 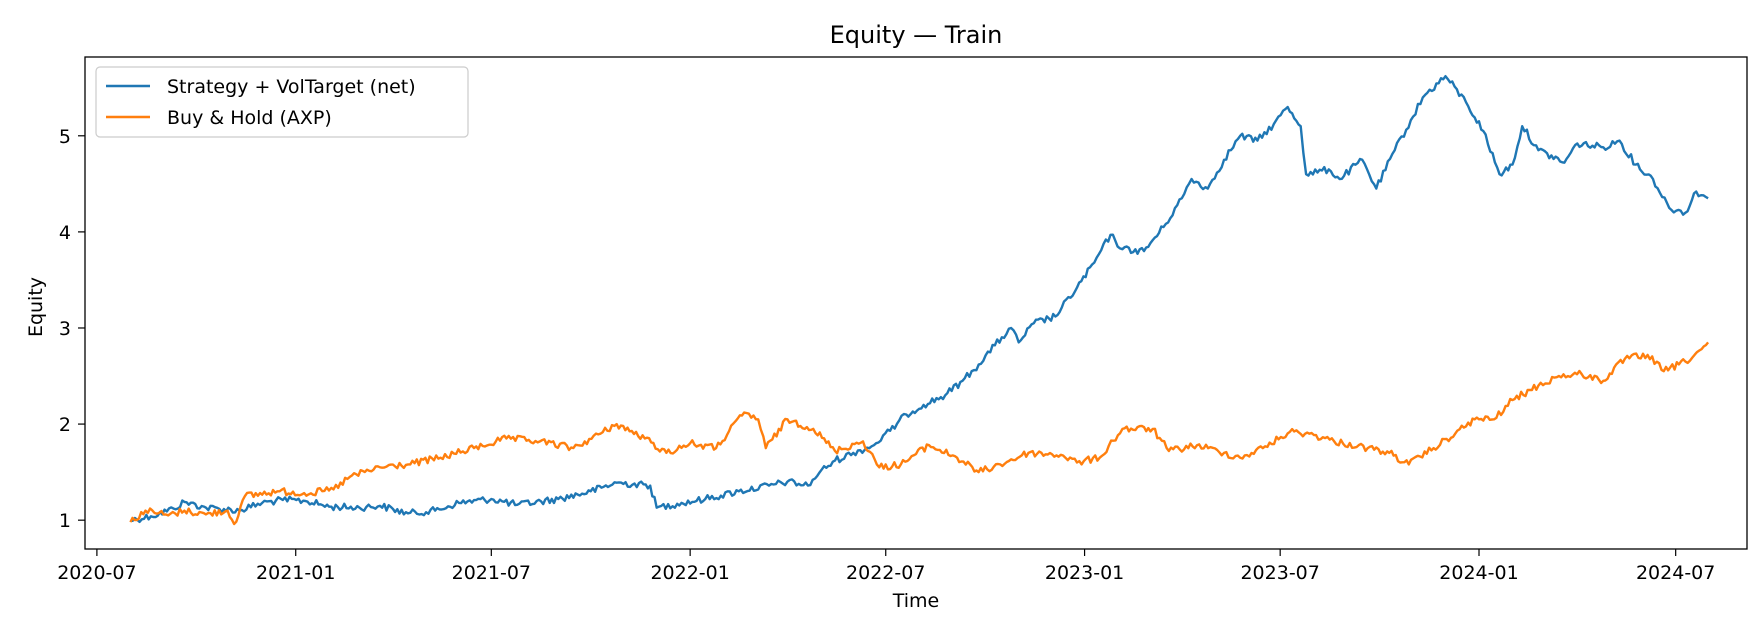 What do you see at coordinates (916, 35) in the screenshot?
I see `chart-title: Equity — Train` at bounding box center [916, 35].